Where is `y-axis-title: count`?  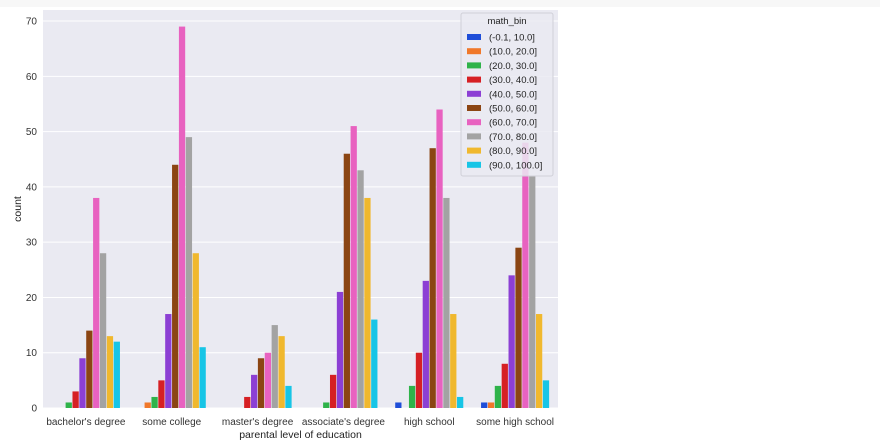
y-axis-title: count is located at coordinates (18, 209).